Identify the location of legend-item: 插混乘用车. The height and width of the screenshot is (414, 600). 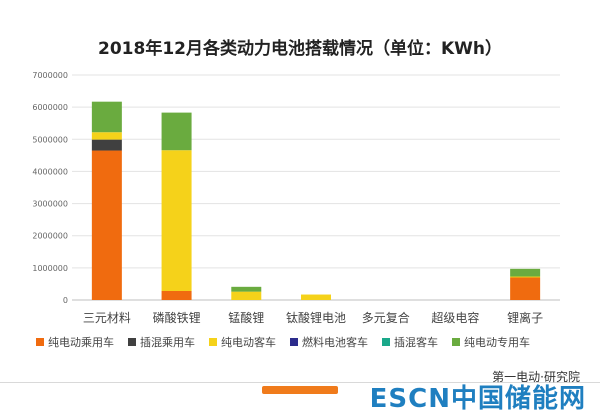
(161, 342).